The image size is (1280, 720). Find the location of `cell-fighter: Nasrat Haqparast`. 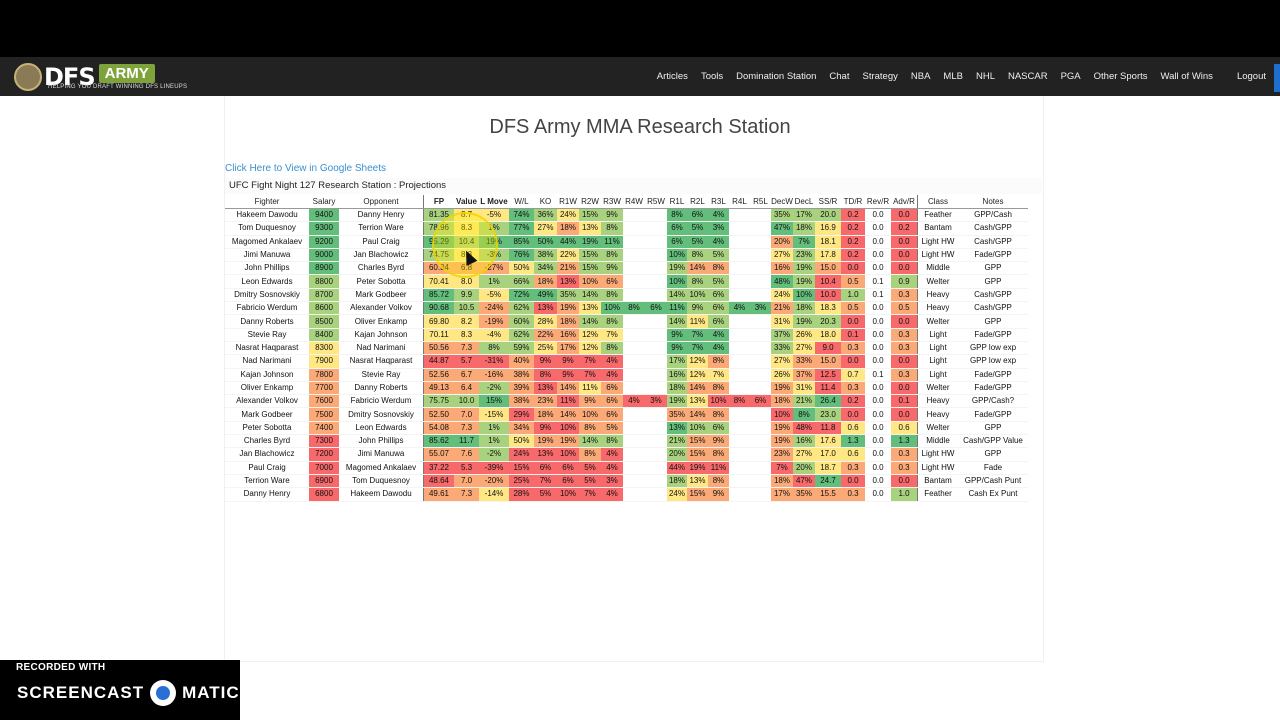

cell-fighter: Nasrat Haqparast is located at coordinates (267, 348).